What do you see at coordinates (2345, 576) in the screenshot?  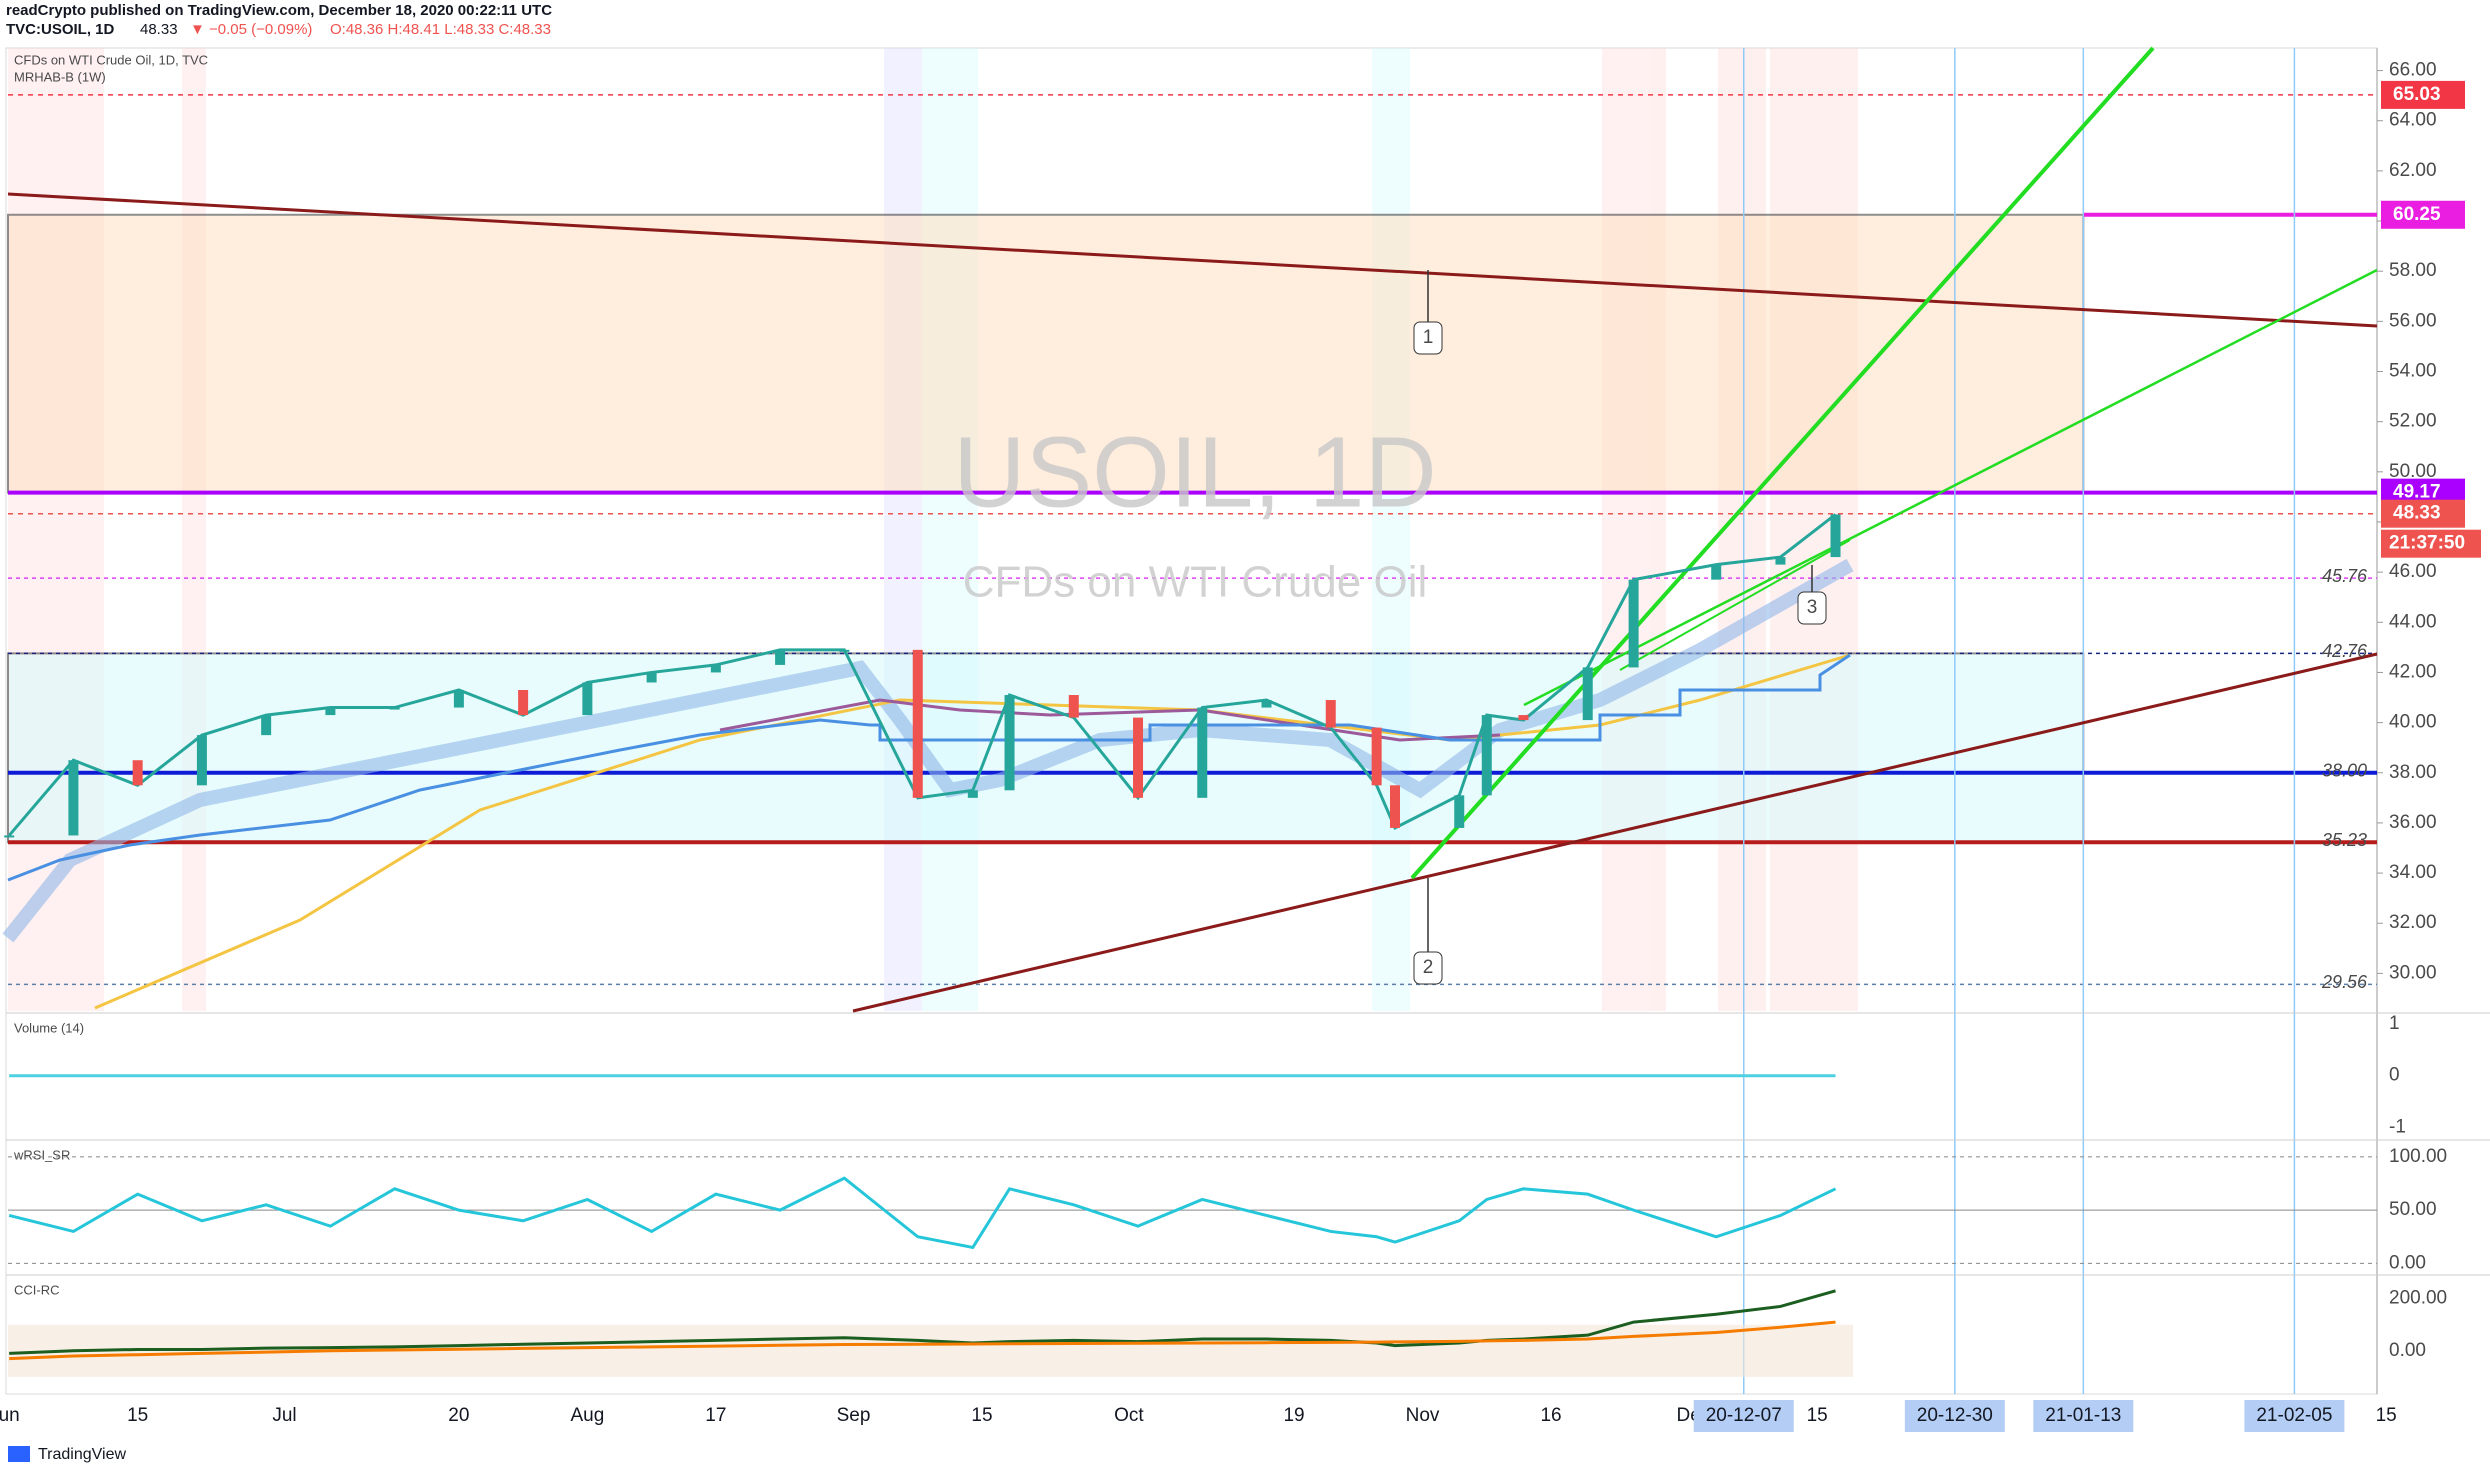 I see `level-label: 45.76` at bounding box center [2345, 576].